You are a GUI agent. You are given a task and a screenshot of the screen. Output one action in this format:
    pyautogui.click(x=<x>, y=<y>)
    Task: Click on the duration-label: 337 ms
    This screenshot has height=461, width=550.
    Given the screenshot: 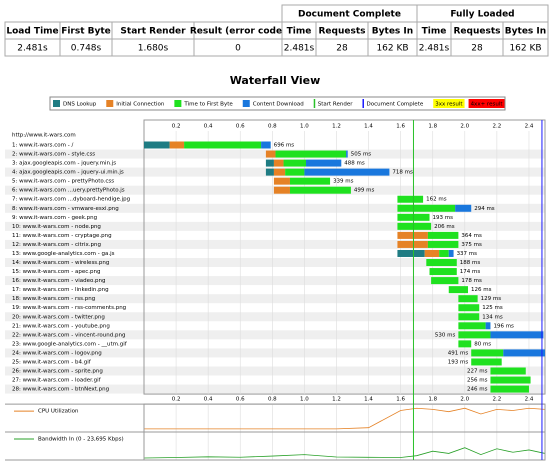 What is the action you would take?
    pyautogui.click(x=467, y=254)
    